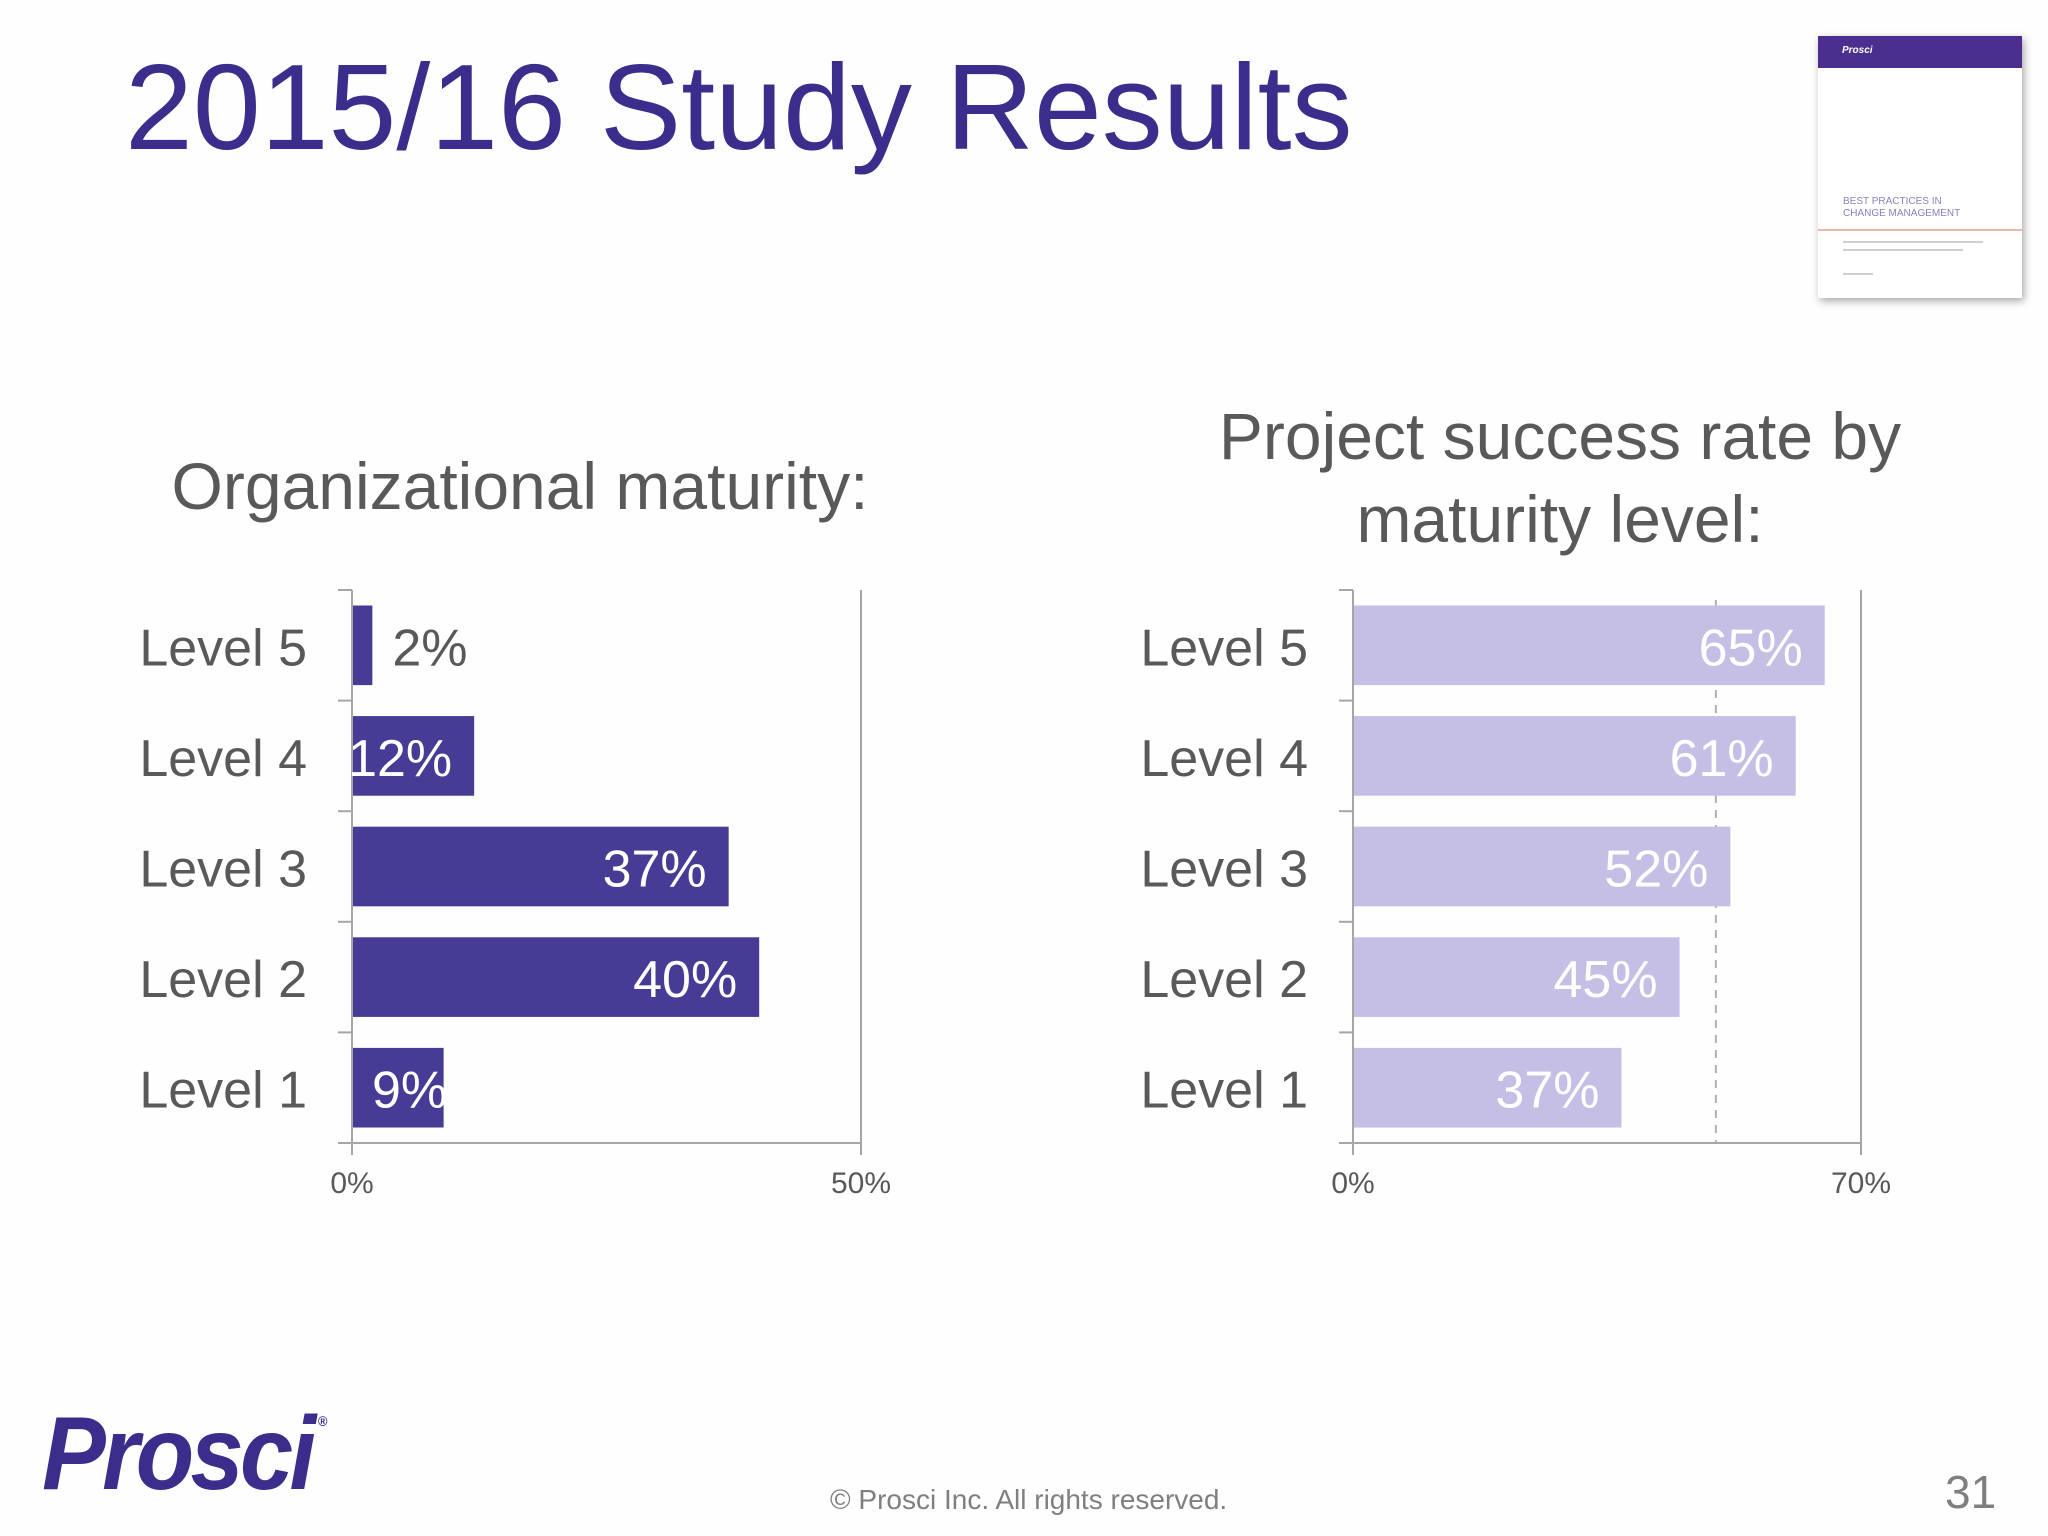  What do you see at coordinates (1605, 980) in the screenshot?
I see `data-label: 45%` at bounding box center [1605, 980].